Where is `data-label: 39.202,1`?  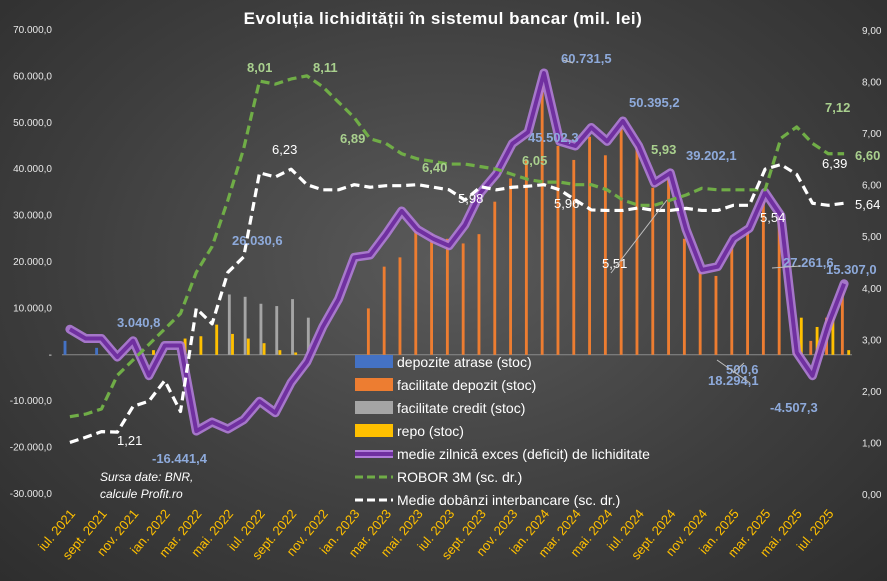 data-label: 39.202,1 is located at coordinates (711, 155).